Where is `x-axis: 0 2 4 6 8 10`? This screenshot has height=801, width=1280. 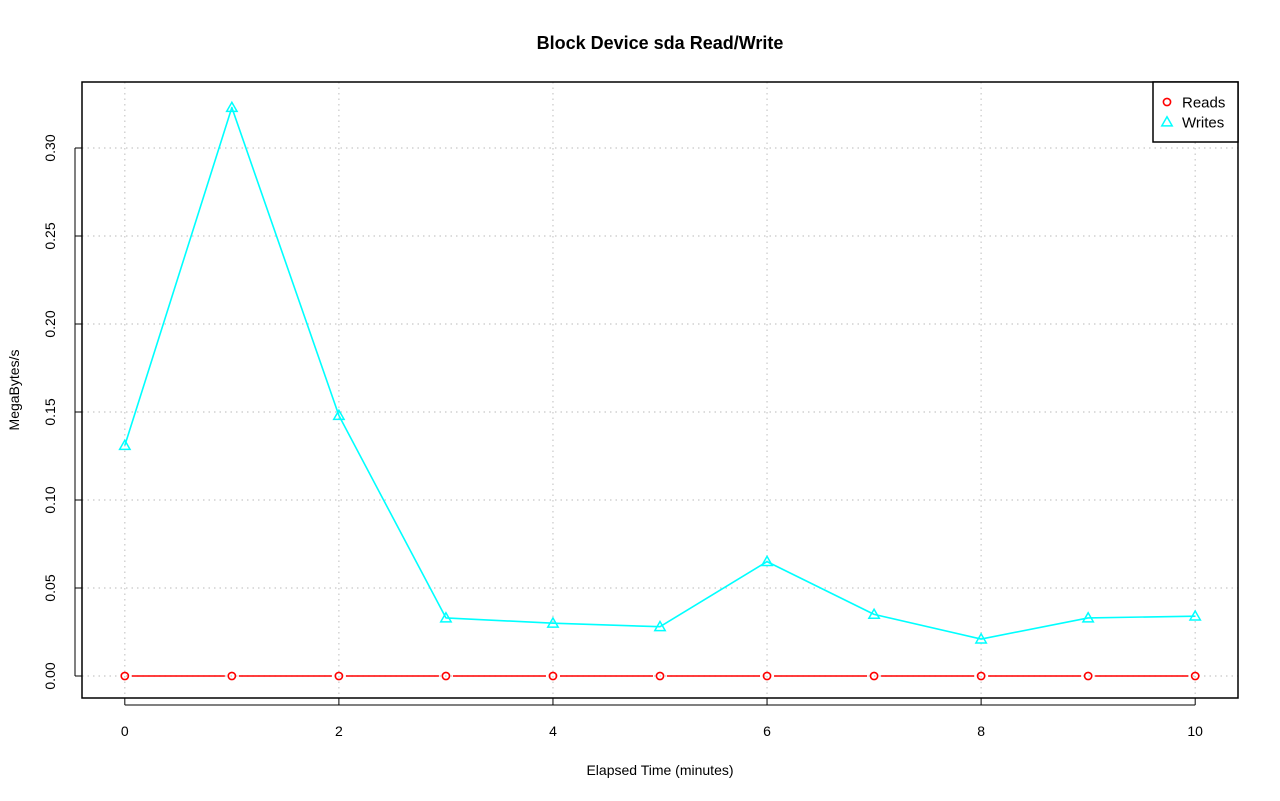
x-axis: 0 2 4 6 8 10 is located at coordinates (662, 718).